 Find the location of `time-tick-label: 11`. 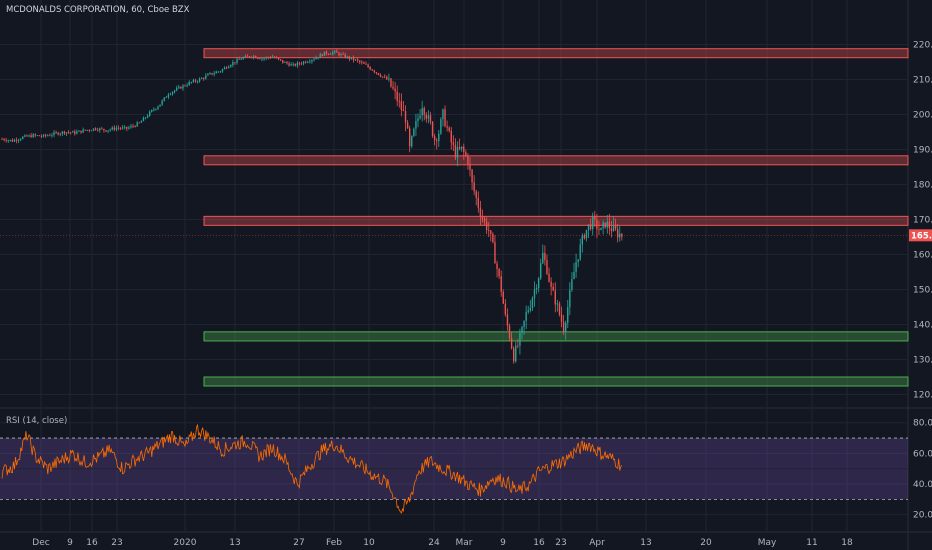

time-tick-label: 11 is located at coordinates (811, 543).